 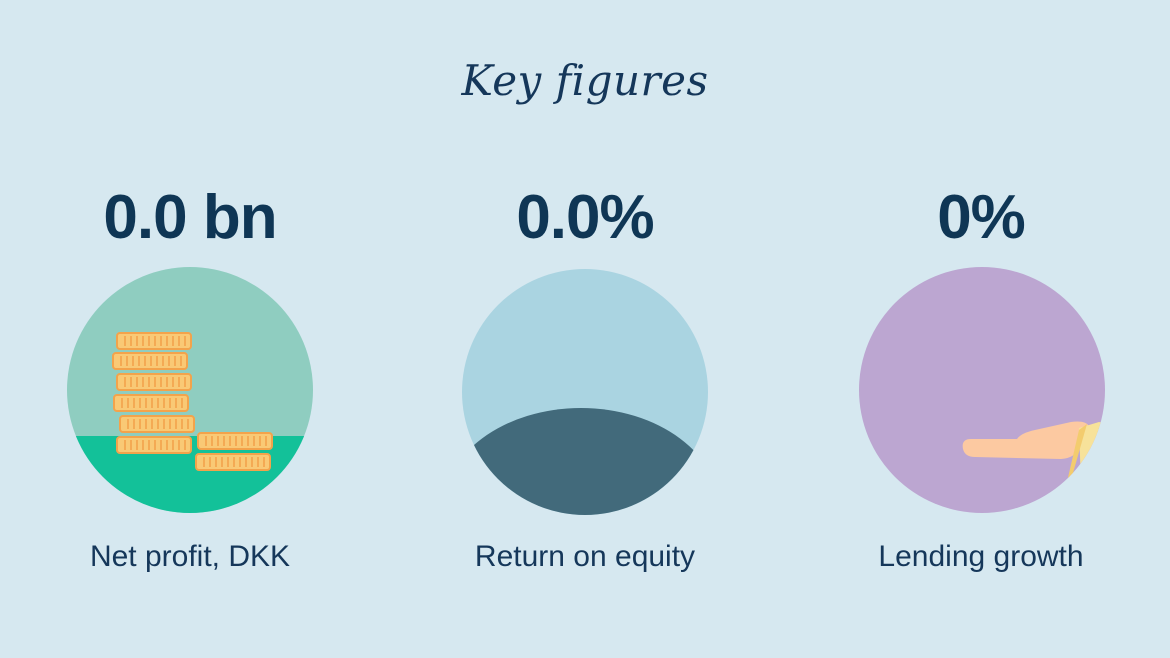 What do you see at coordinates (981, 392) in the screenshot?
I see `hand-icon` at bounding box center [981, 392].